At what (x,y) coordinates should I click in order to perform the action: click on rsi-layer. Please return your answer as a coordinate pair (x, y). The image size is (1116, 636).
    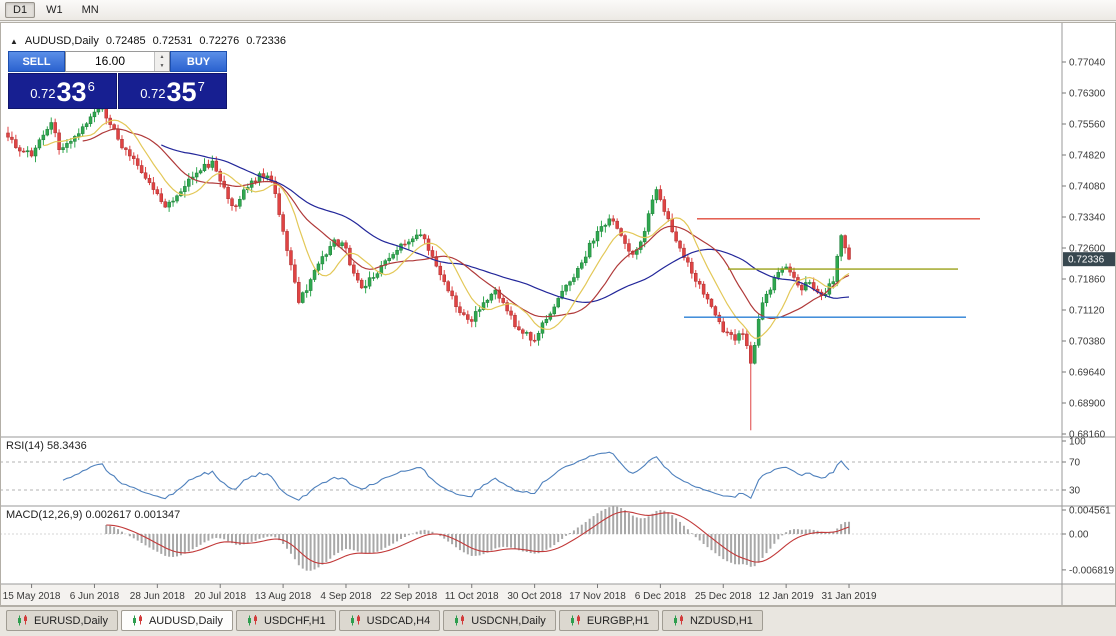
    Looking at the image, I should click on (531, 476).